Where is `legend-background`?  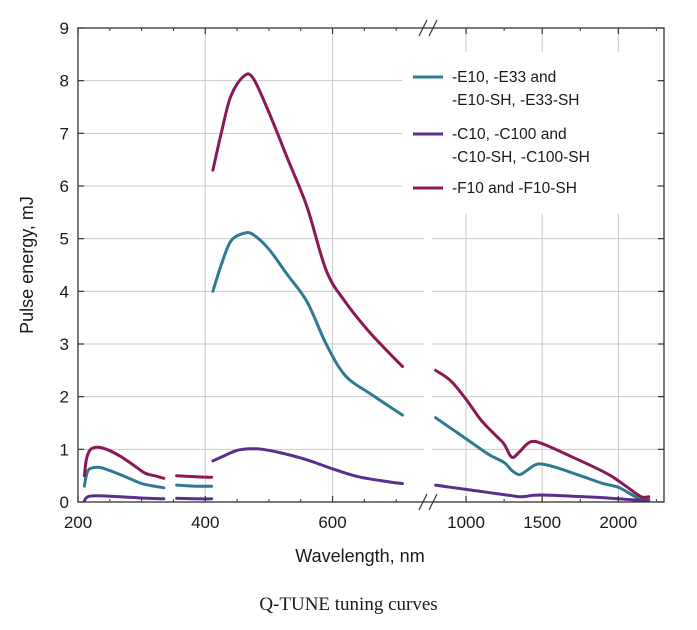 legend-background is located at coordinates (529, 133).